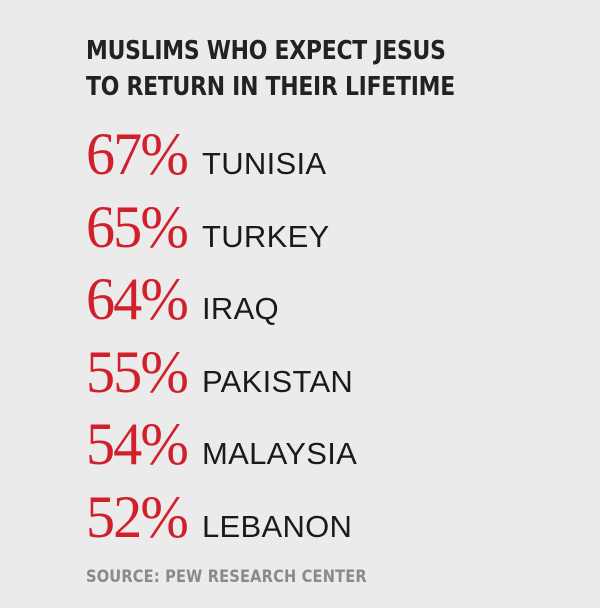 This screenshot has width=600, height=608. What do you see at coordinates (240, 308) in the screenshot?
I see `country-label: IRAQ` at bounding box center [240, 308].